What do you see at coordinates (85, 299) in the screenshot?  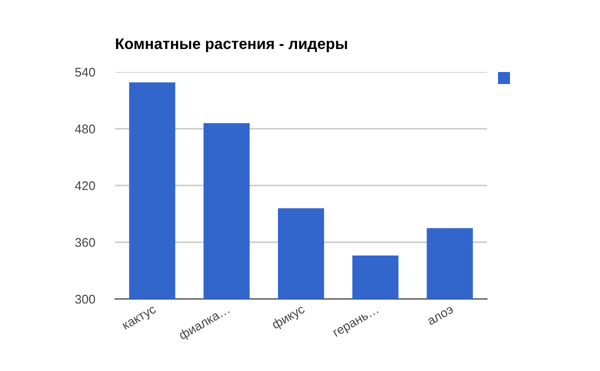 I see `y-tick-label: 300` at bounding box center [85, 299].